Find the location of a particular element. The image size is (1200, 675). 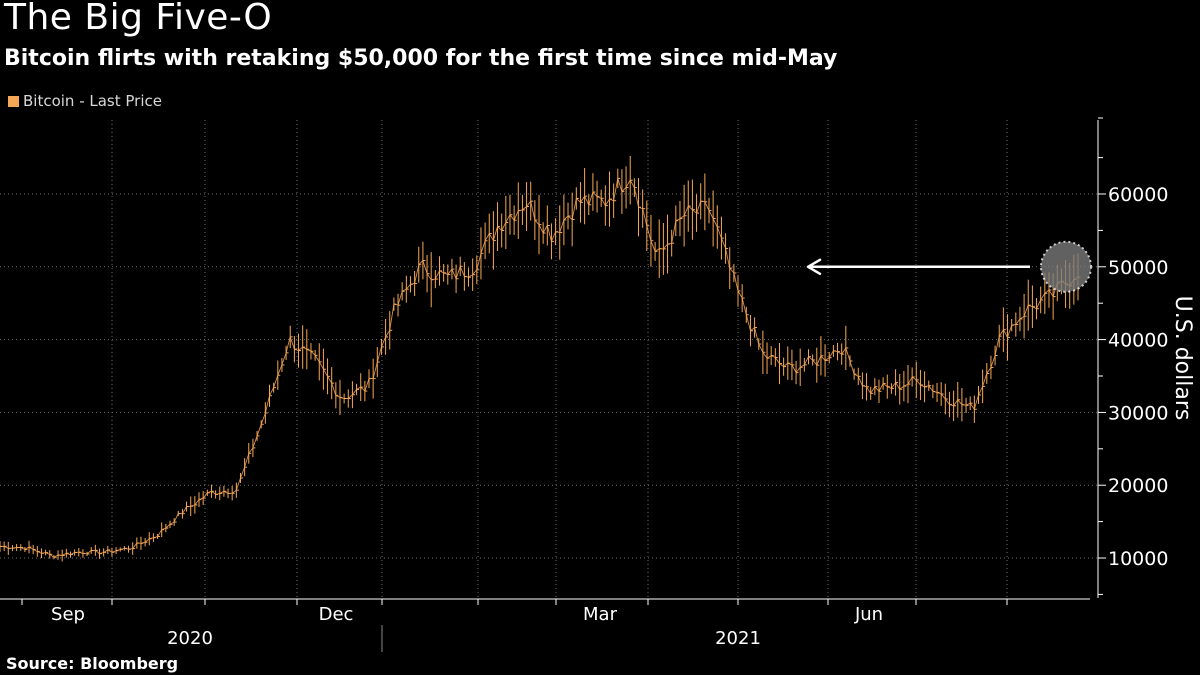

y-axis-label: U.S. dollars is located at coordinates (1182, 358).